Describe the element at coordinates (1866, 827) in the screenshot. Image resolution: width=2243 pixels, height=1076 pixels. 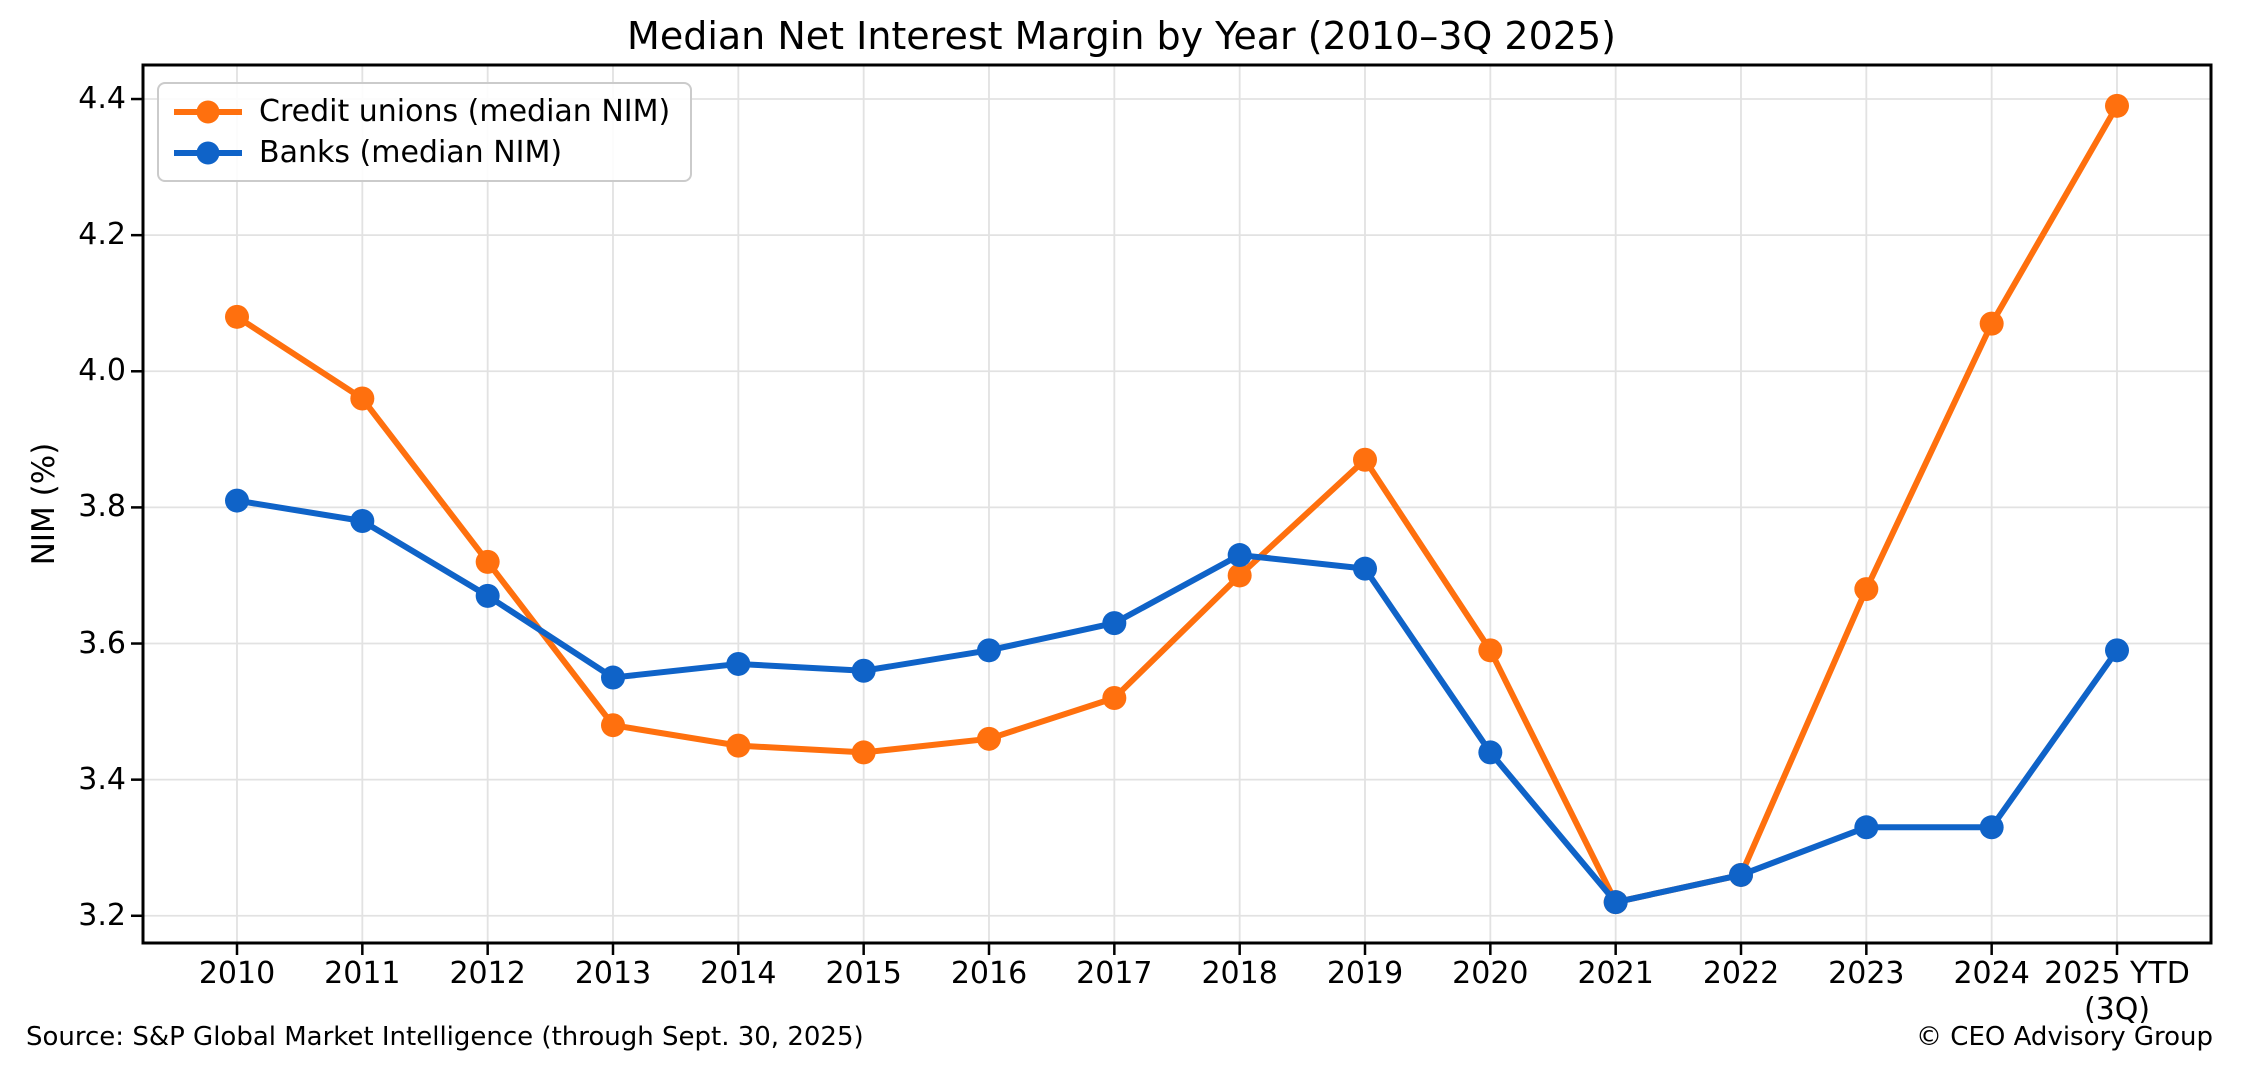
I see `marker-1-2023` at that location.